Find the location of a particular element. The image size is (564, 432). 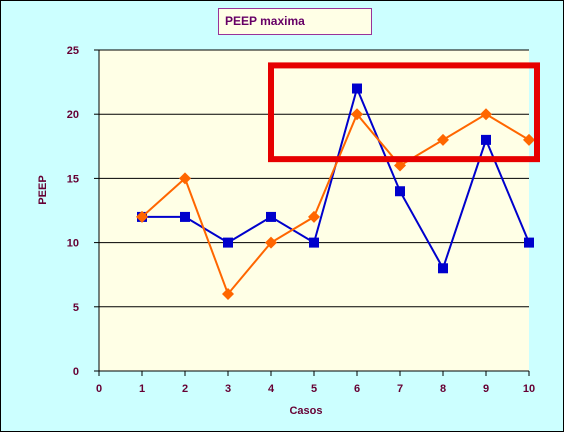

y-tick-label: 20 is located at coordinates (73, 115).